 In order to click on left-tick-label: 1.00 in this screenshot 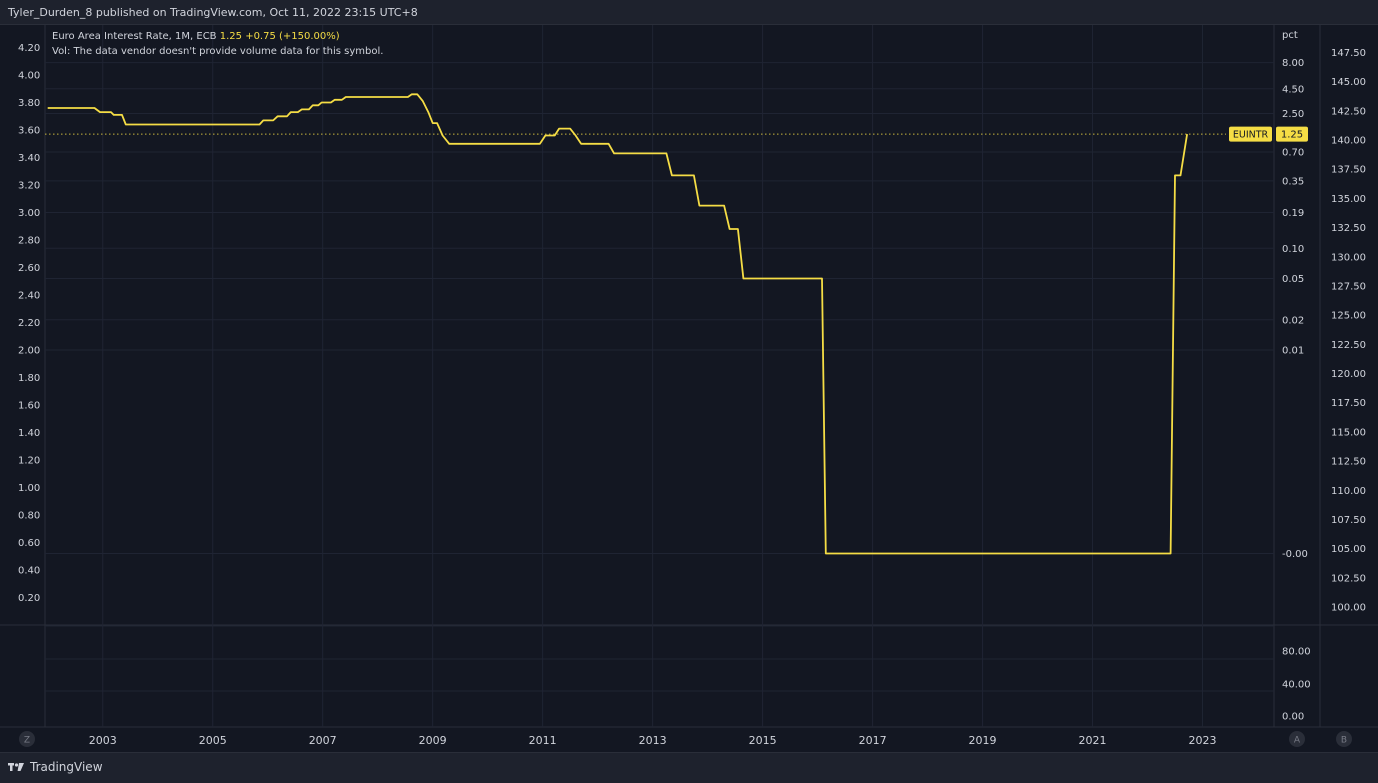, I will do `click(29, 488)`.